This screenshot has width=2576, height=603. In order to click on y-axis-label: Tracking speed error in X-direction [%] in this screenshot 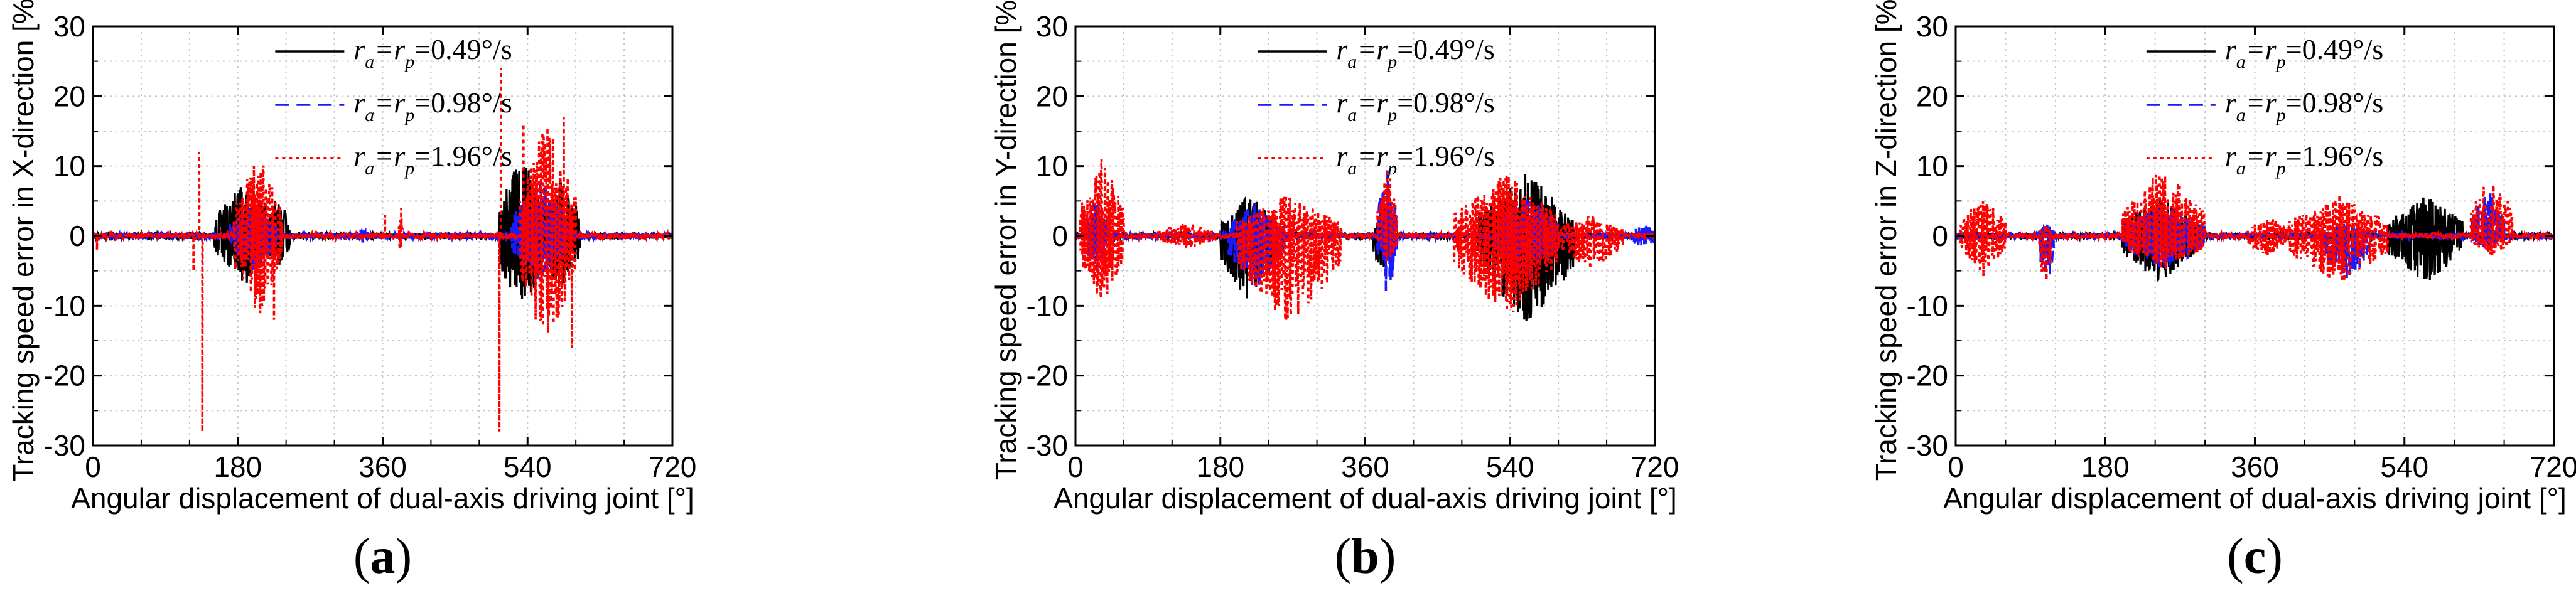, I will do `click(23, 241)`.